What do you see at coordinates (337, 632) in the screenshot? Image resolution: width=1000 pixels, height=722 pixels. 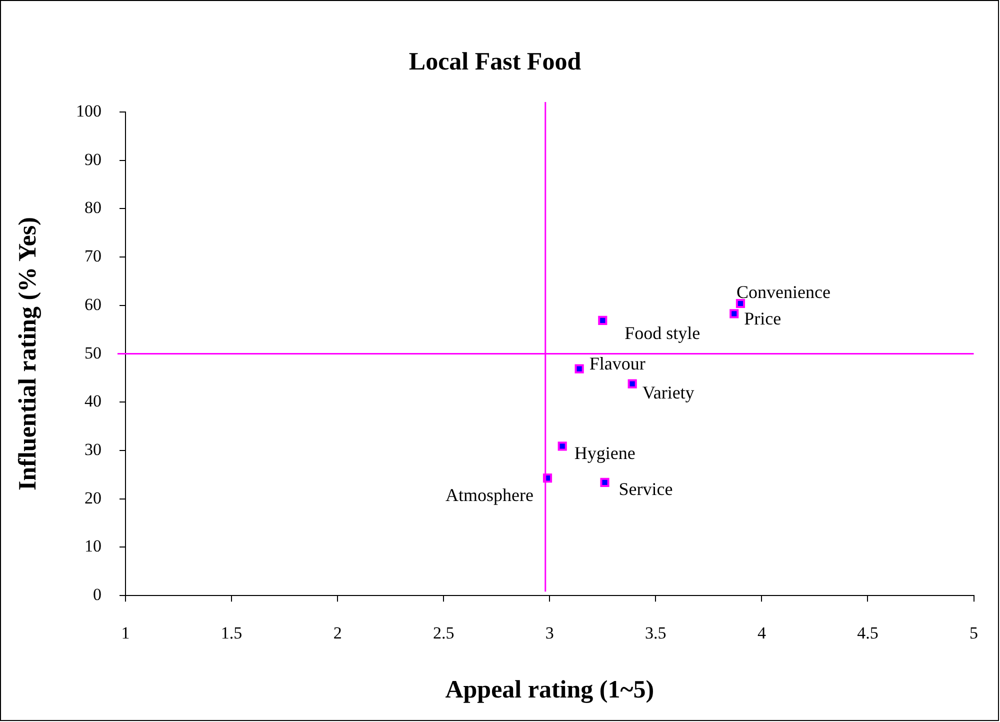 I see `x-tick-label: 2` at bounding box center [337, 632].